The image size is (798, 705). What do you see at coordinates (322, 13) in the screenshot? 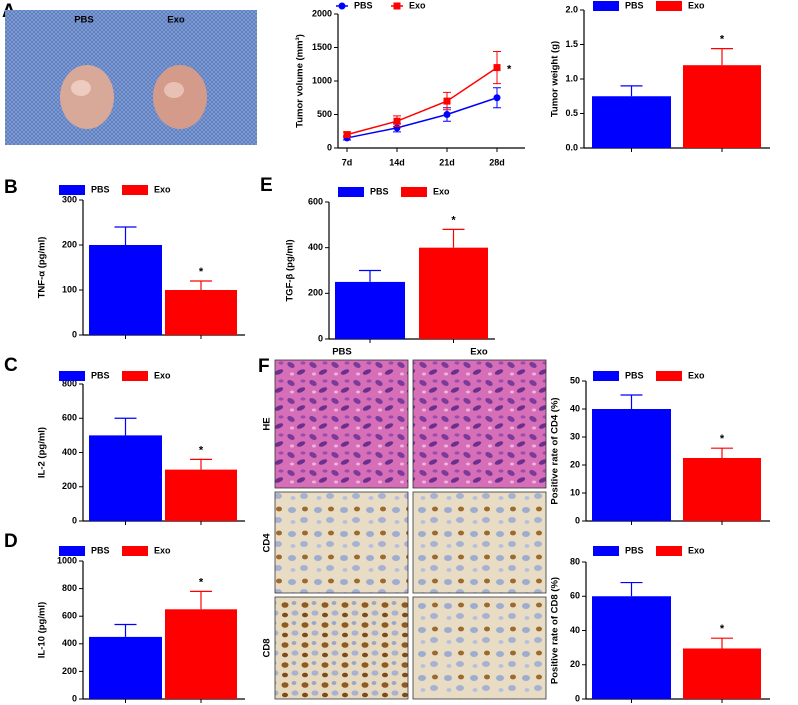
I see `y-tick-label: 2000` at bounding box center [322, 13].